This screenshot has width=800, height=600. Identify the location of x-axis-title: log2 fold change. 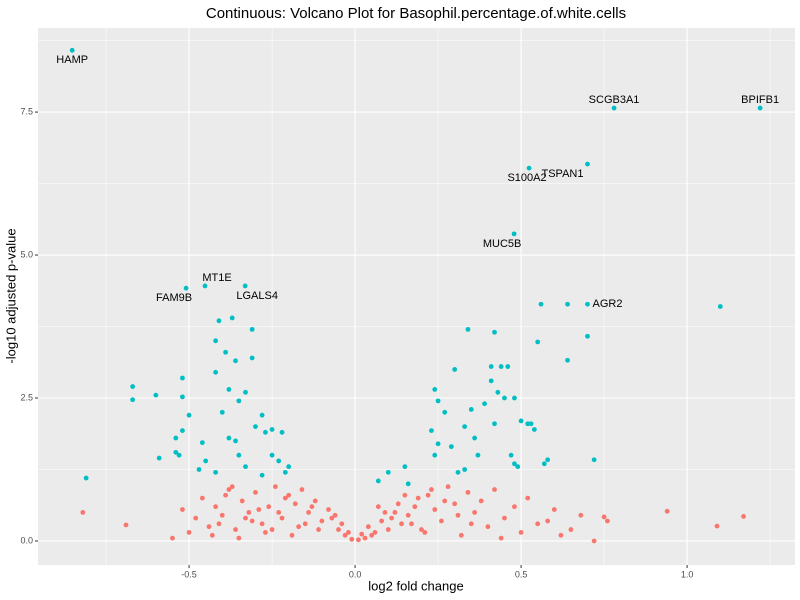
(415, 585).